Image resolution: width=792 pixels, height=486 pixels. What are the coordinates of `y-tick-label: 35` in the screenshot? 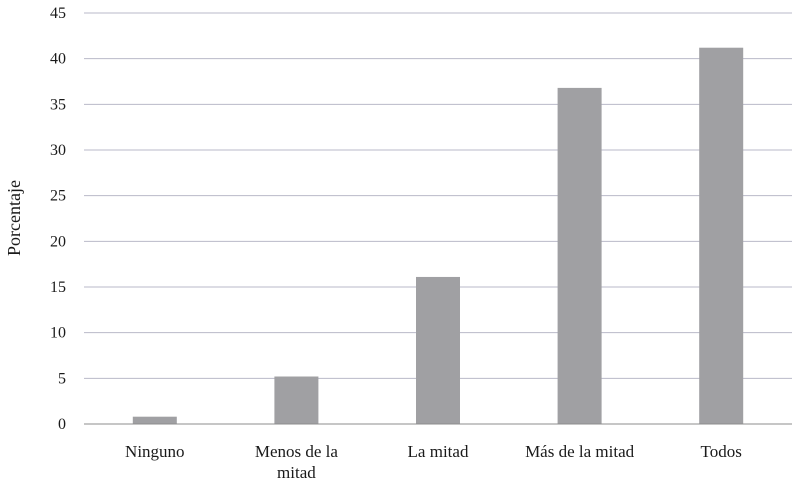 It's located at (58, 104).